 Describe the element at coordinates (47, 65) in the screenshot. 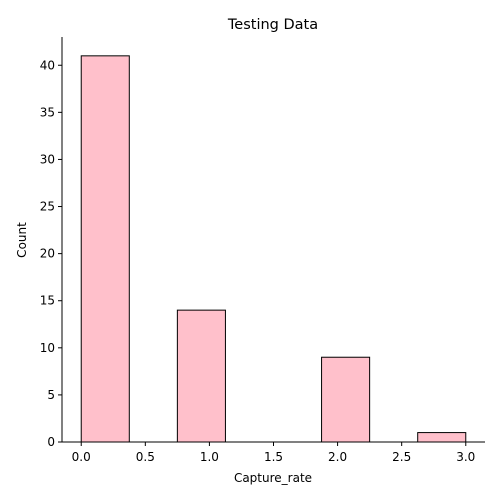

I see `y-tick-label: 40` at that location.